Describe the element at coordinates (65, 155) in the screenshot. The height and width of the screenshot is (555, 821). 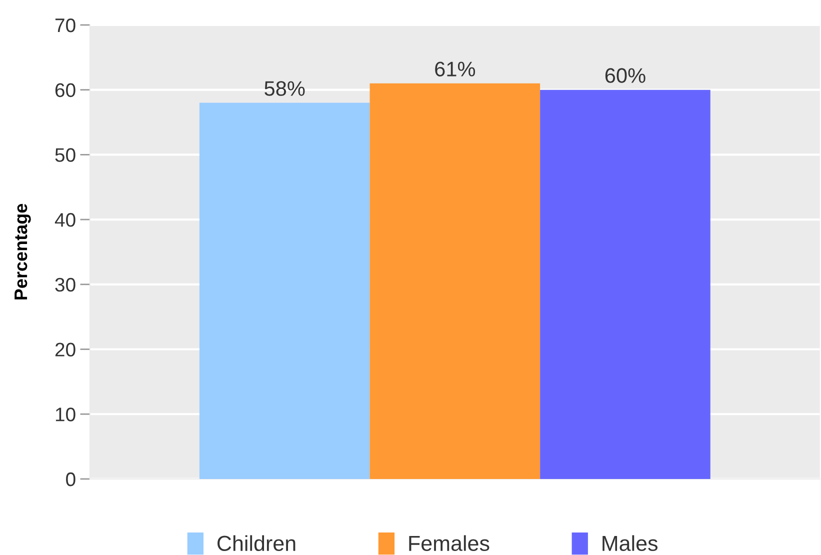
I see `y-tick-label: 50` at that location.